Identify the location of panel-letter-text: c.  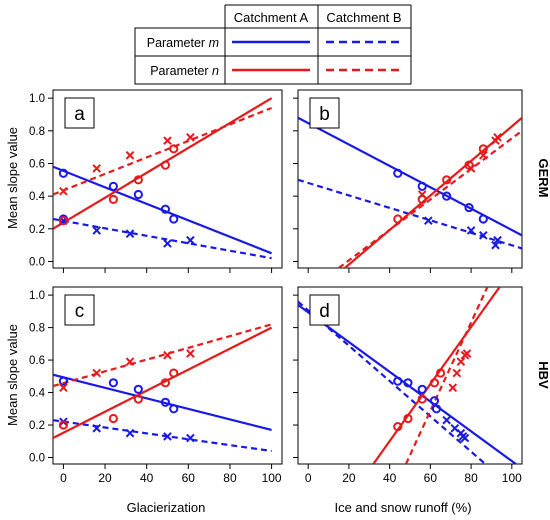
(80, 311).